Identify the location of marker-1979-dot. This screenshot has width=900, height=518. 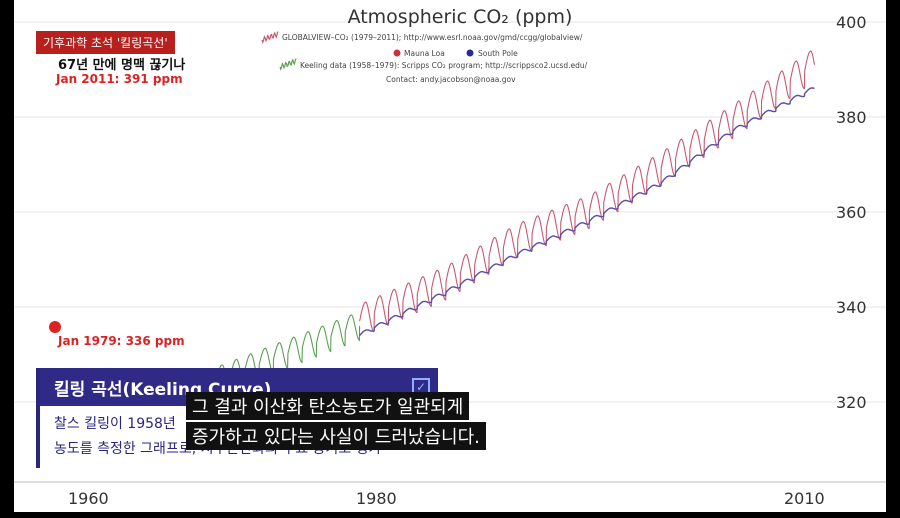
(55, 327).